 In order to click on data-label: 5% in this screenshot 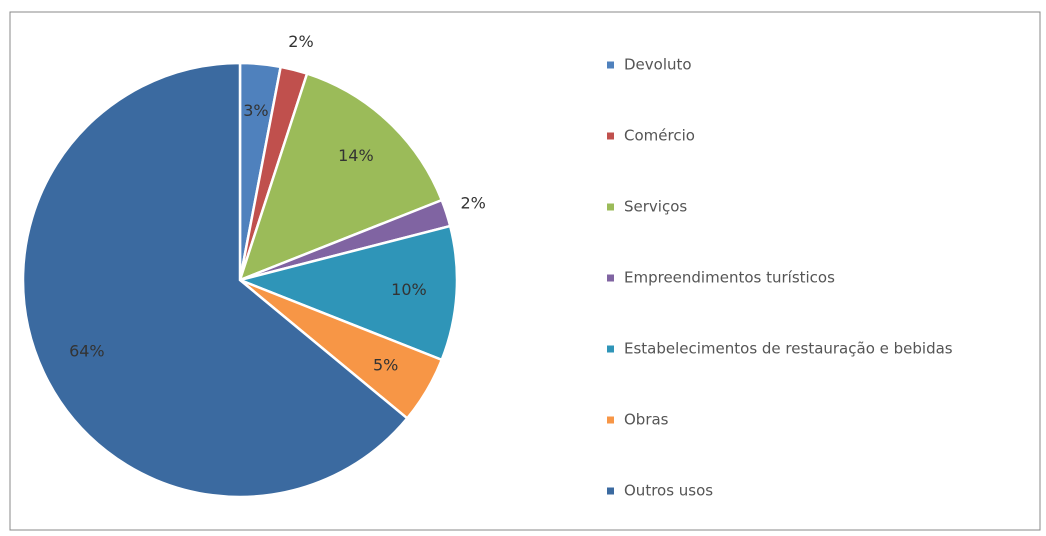, I will do `click(385, 365)`.